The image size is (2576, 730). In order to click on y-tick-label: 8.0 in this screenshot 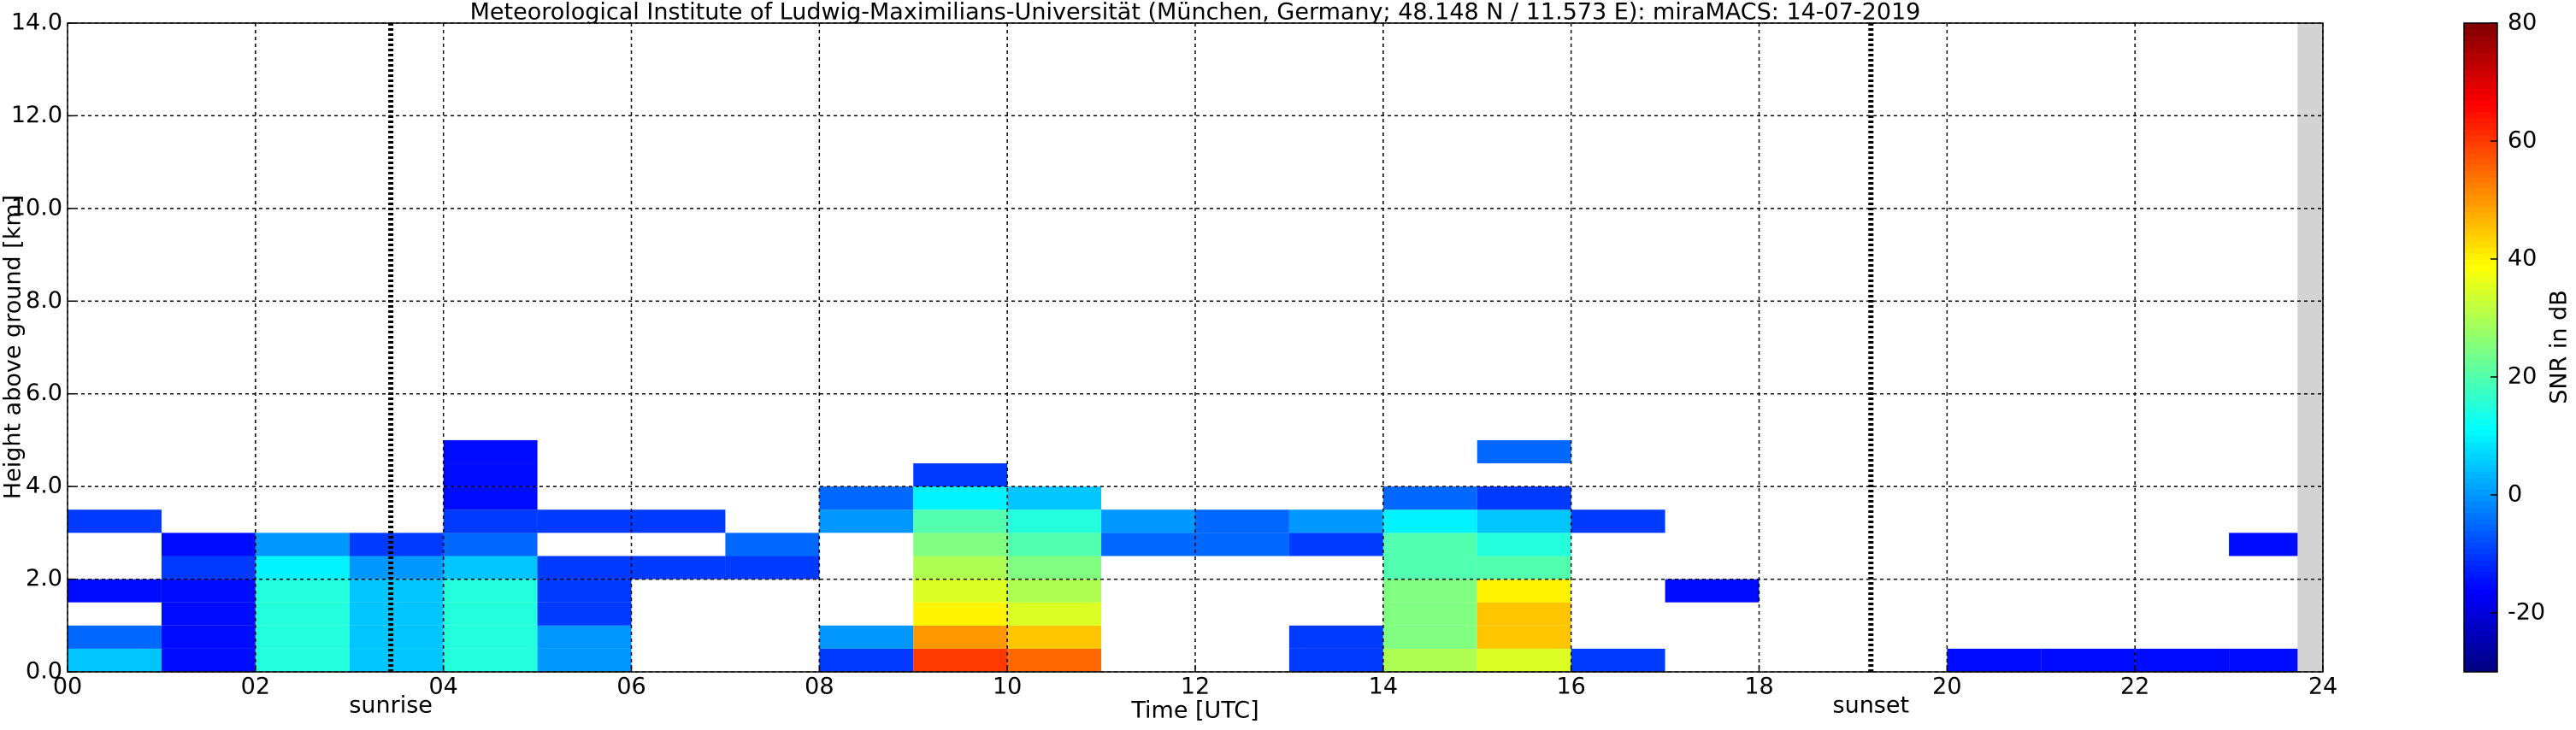, I will do `click(44, 300)`.